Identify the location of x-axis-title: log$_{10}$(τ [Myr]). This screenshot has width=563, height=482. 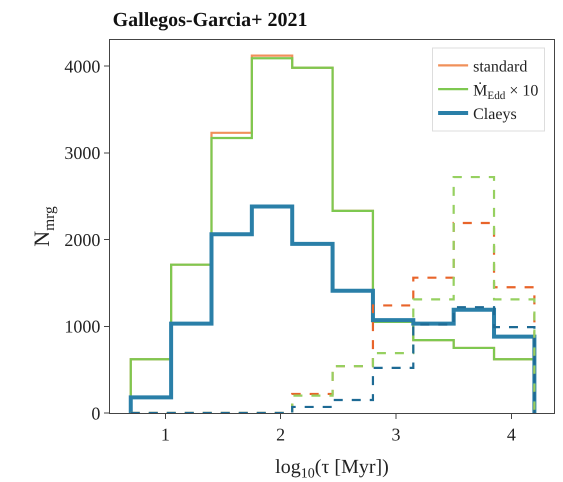
(332, 469).